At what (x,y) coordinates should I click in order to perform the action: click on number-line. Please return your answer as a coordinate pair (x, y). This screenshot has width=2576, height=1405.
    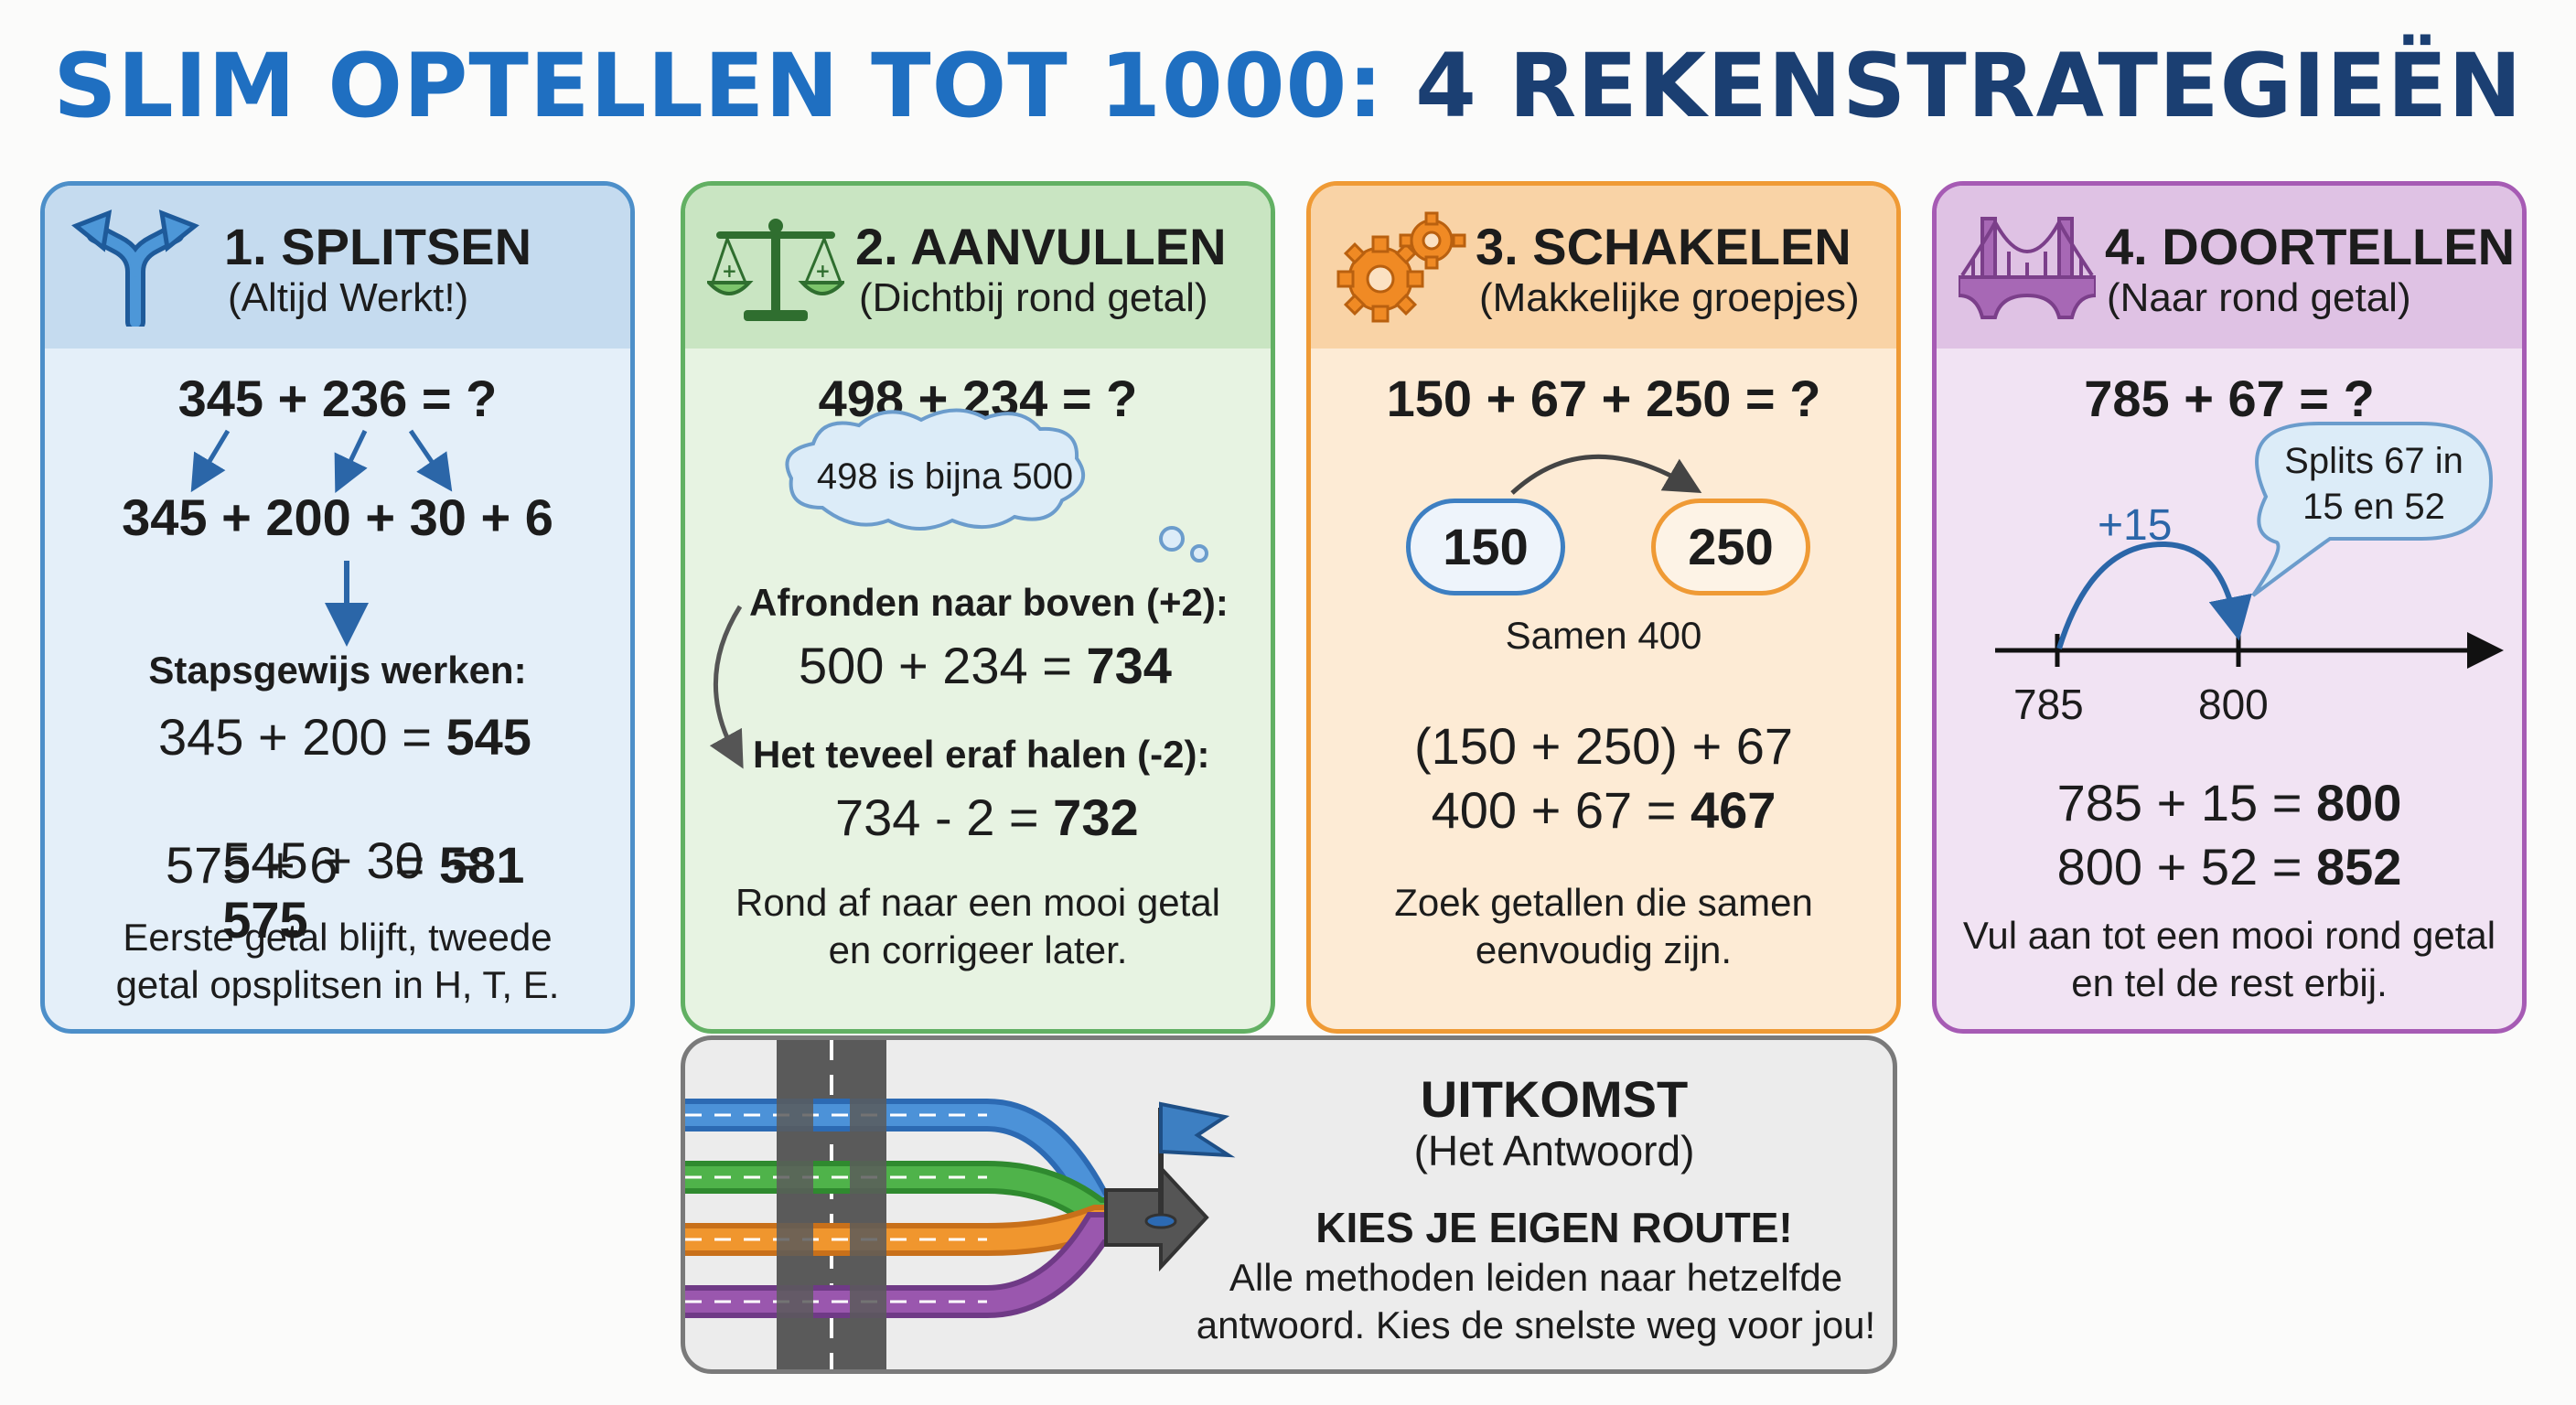
    Looking at the image, I should click on (2249, 545).